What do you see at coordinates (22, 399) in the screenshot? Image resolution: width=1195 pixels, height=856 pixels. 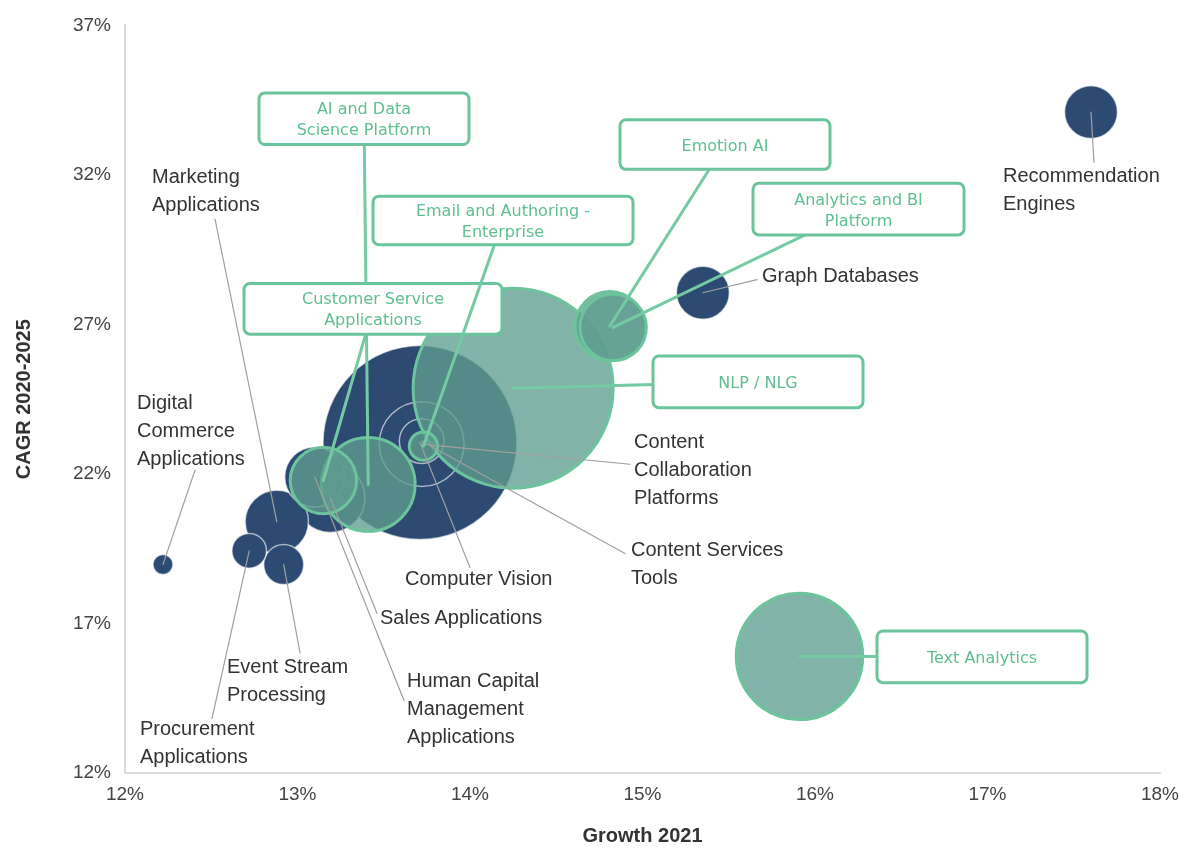 I see `y-axis-title: CAGR 2020-2025` at bounding box center [22, 399].